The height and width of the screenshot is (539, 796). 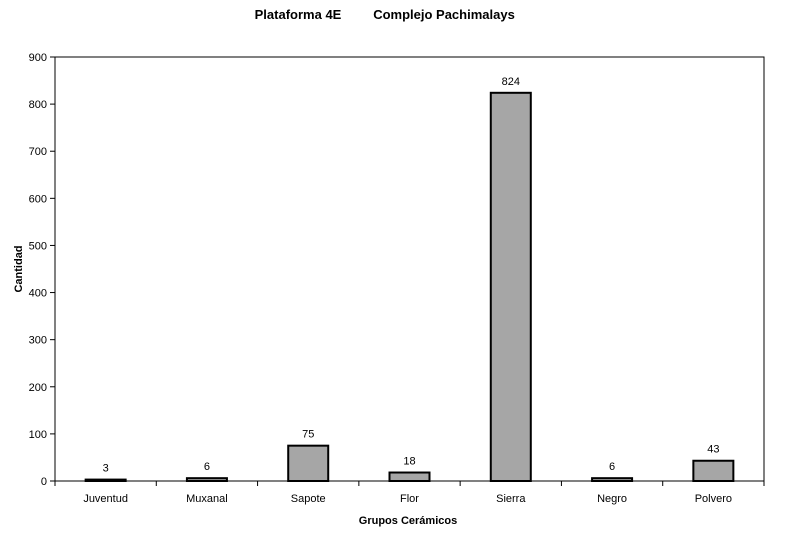 What do you see at coordinates (38, 199) in the screenshot?
I see `y-tick-label: 600` at bounding box center [38, 199].